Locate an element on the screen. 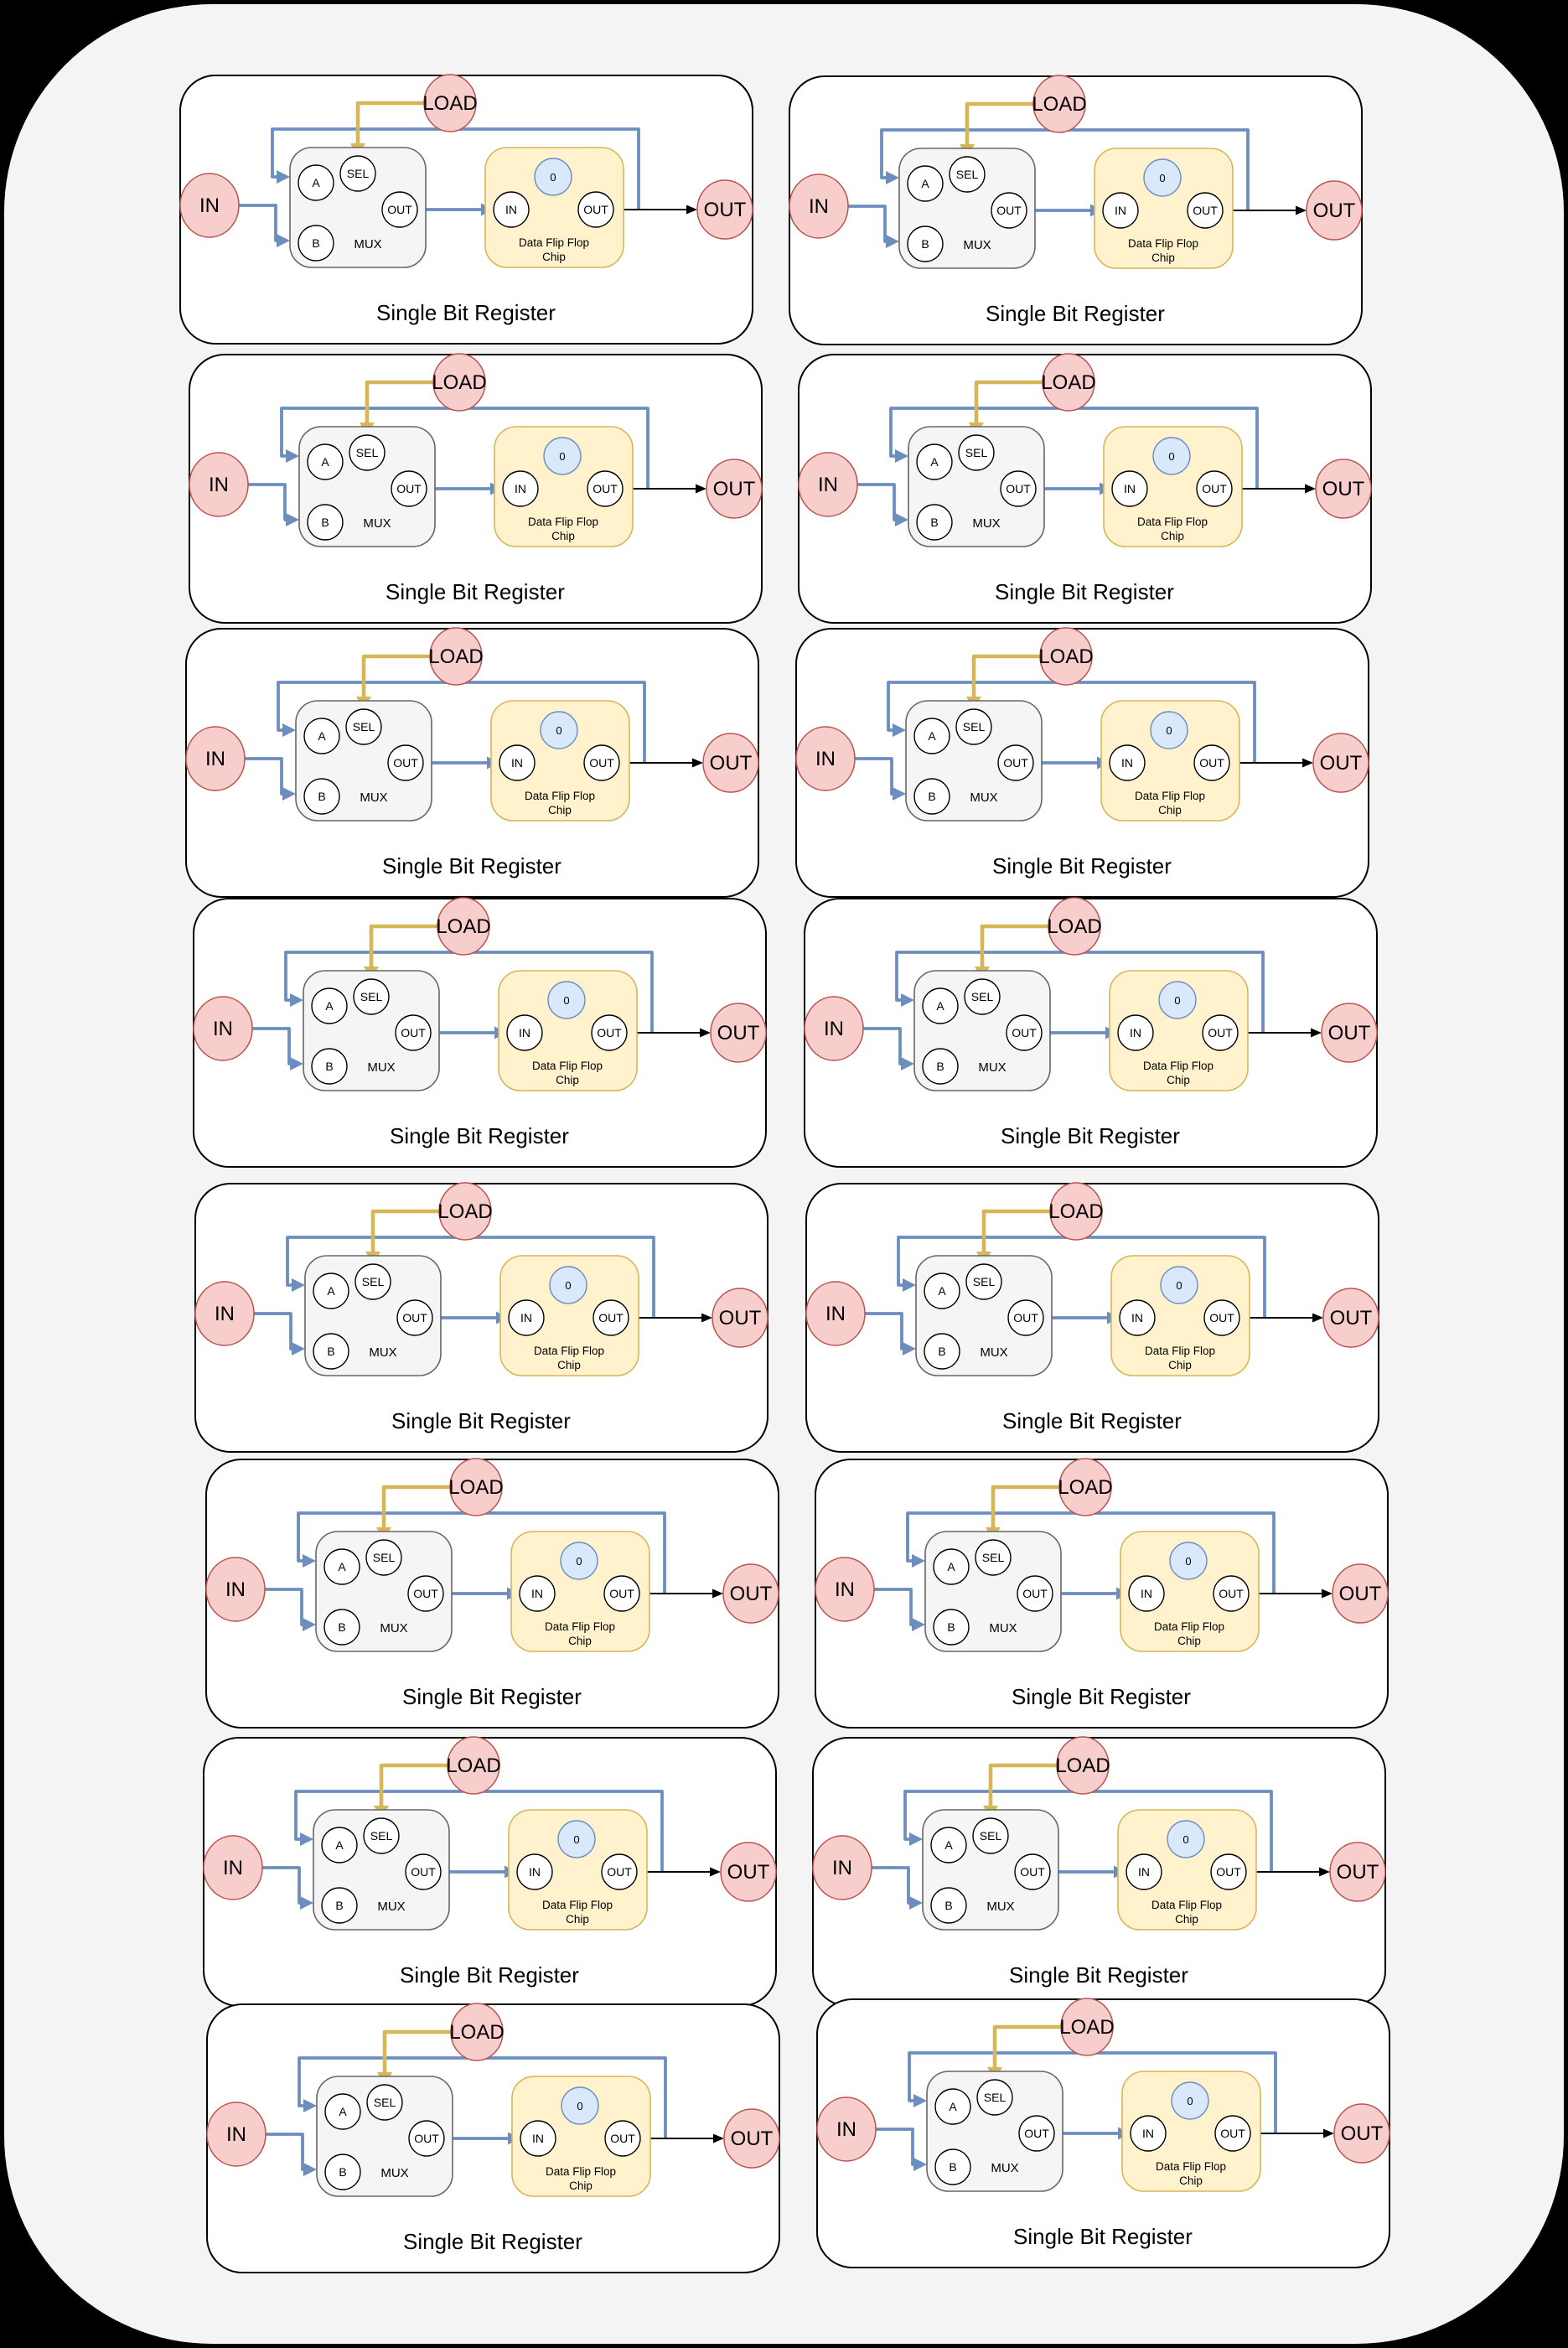 The image size is (1568, 2348). mux-label: MUX is located at coordinates (994, 1352).